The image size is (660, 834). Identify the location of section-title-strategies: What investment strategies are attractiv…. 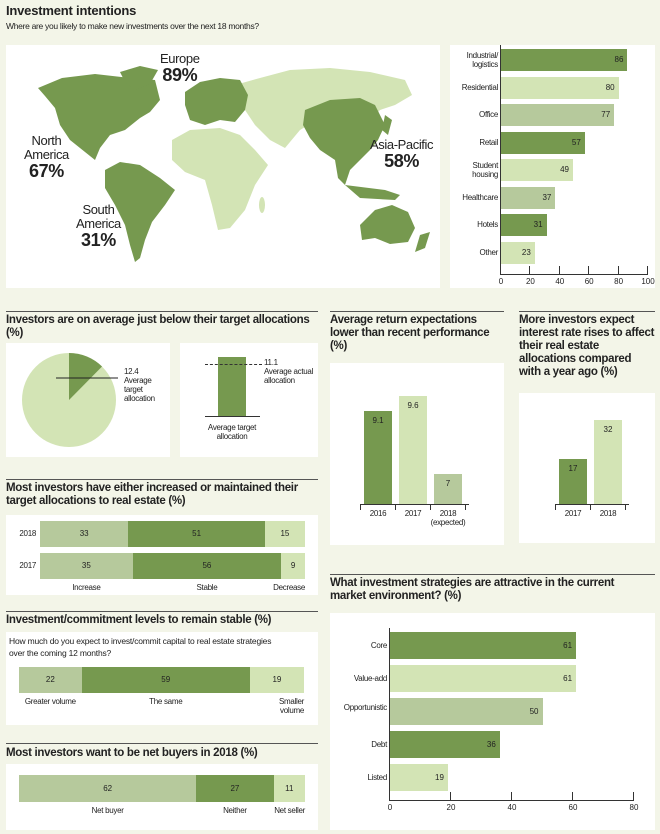
(472, 589).